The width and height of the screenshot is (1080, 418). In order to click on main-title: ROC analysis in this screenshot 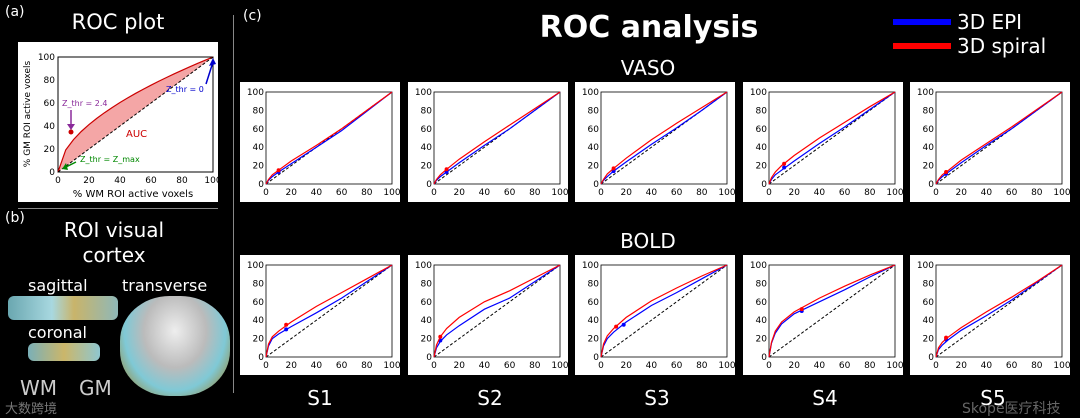, I will do `click(649, 27)`.